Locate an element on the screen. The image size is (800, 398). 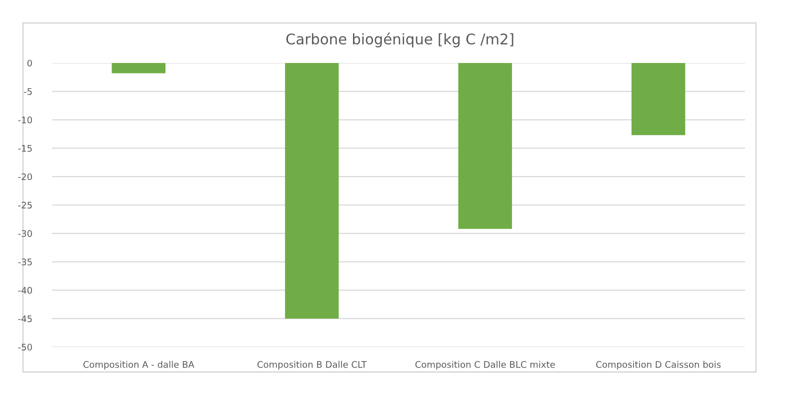
y-tick-label: -40 is located at coordinates (25, 290).